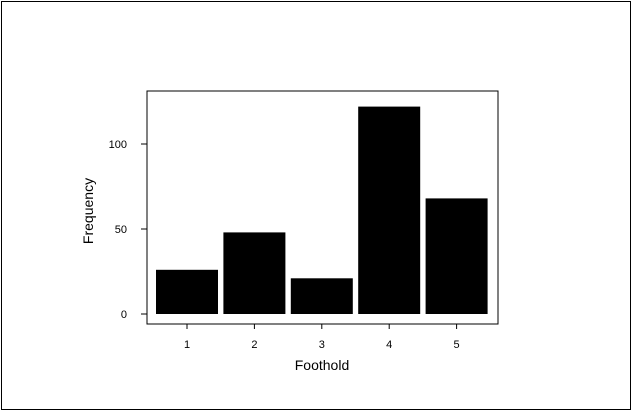 The height and width of the screenshot is (413, 634). Describe the element at coordinates (389, 345) in the screenshot. I see `x-tick-label: 4` at that location.